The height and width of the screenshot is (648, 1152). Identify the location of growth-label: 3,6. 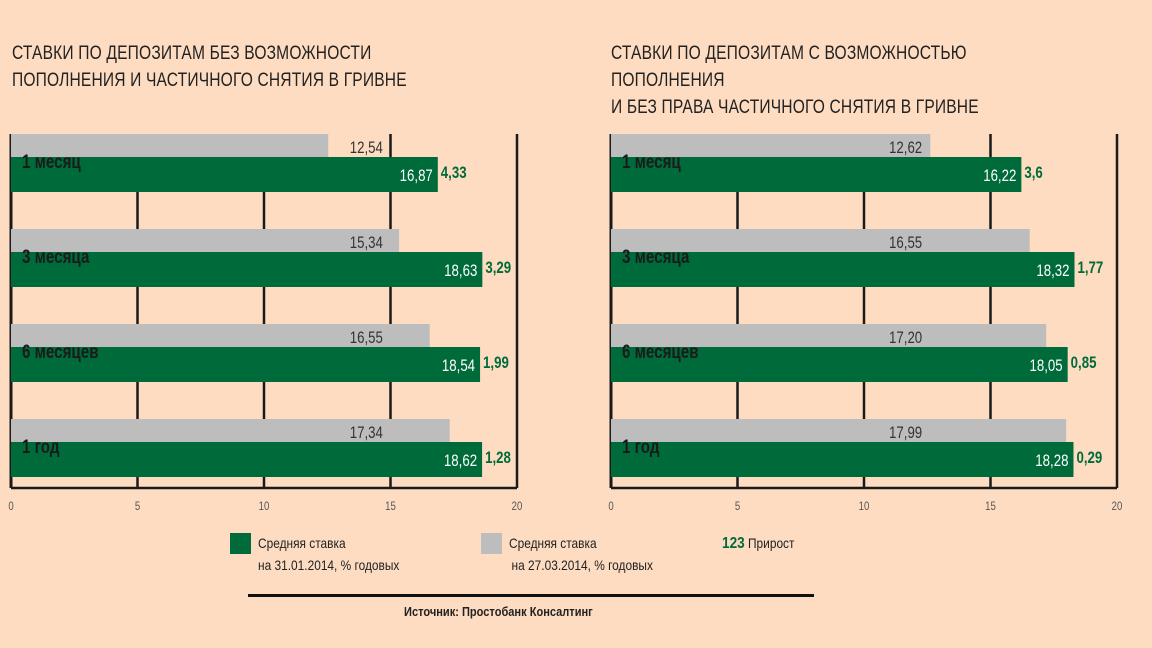
(1033, 173).